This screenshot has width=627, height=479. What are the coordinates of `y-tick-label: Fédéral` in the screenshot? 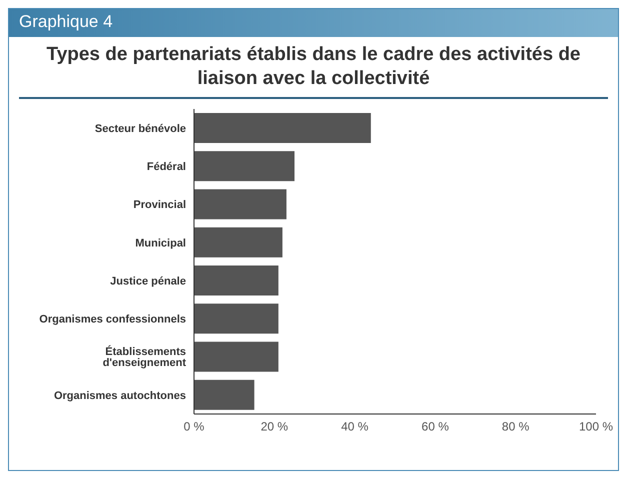 It's located at (166, 167).